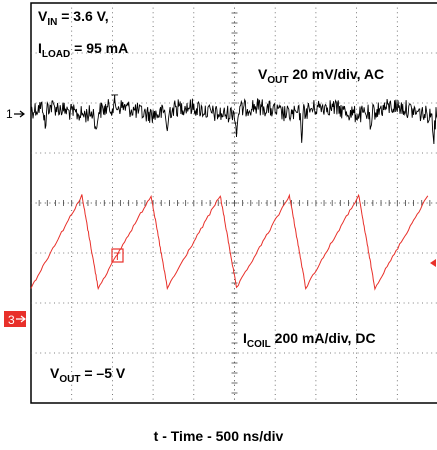  What do you see at coordinates (83, 50) in the screenshot?
I see `iload-label: ILOAD = 95 mA` at bounding box center [83, 50].